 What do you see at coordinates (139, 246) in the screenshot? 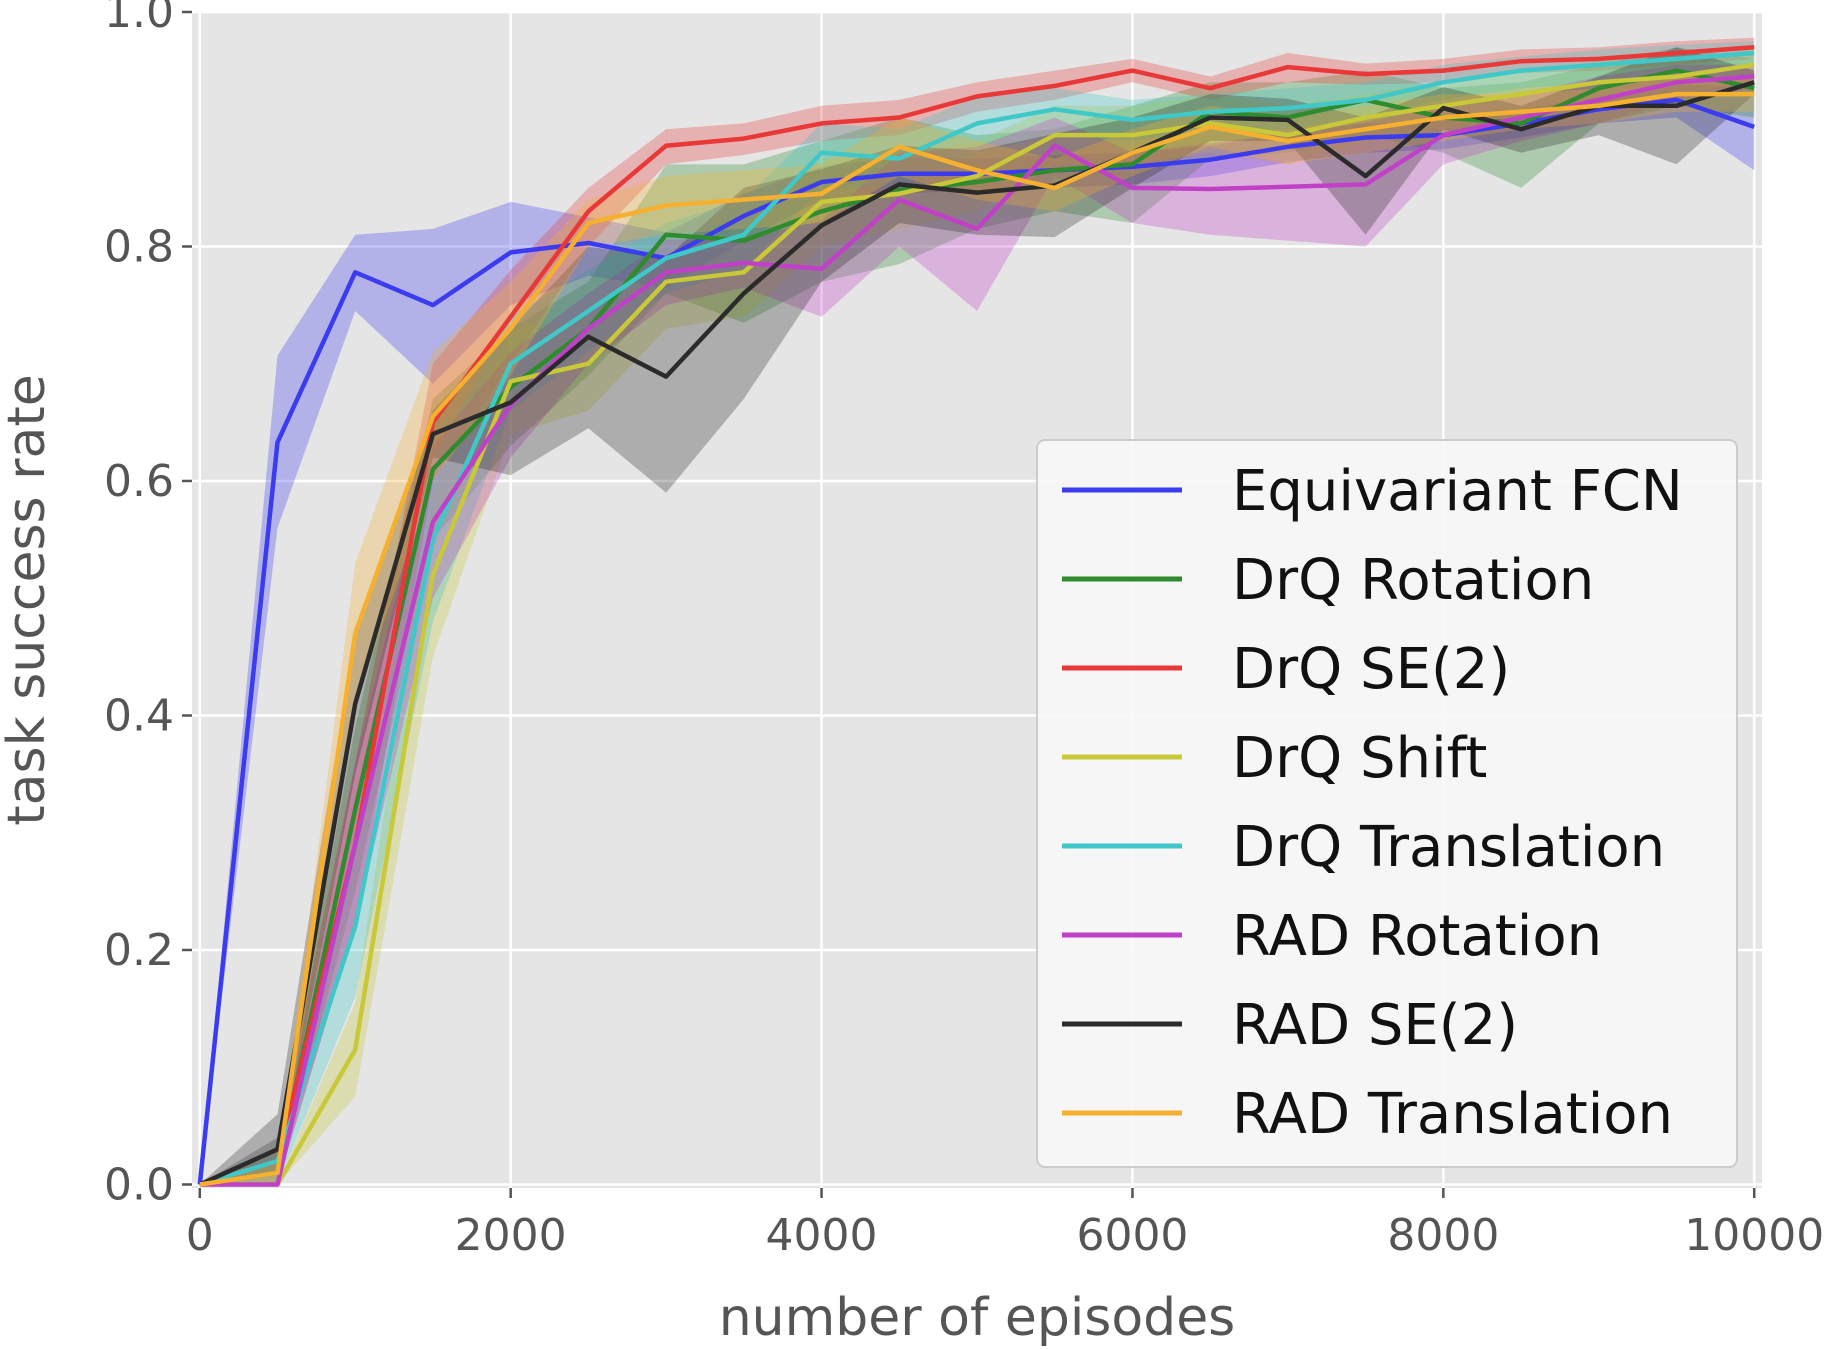
I see `y-tick-label: 0.8` at bounding box center [139, 246].